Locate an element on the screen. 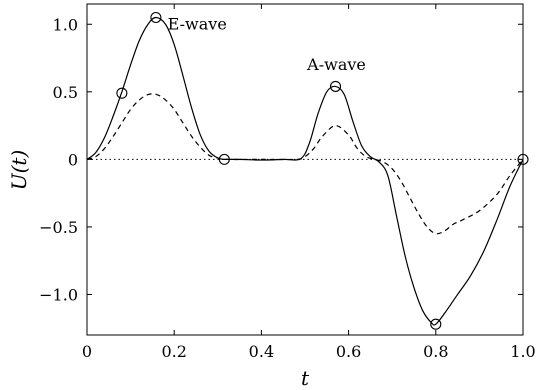 The image size is (539, 390). x-tick-label: 0.6 is located at coordinates (348, 351).